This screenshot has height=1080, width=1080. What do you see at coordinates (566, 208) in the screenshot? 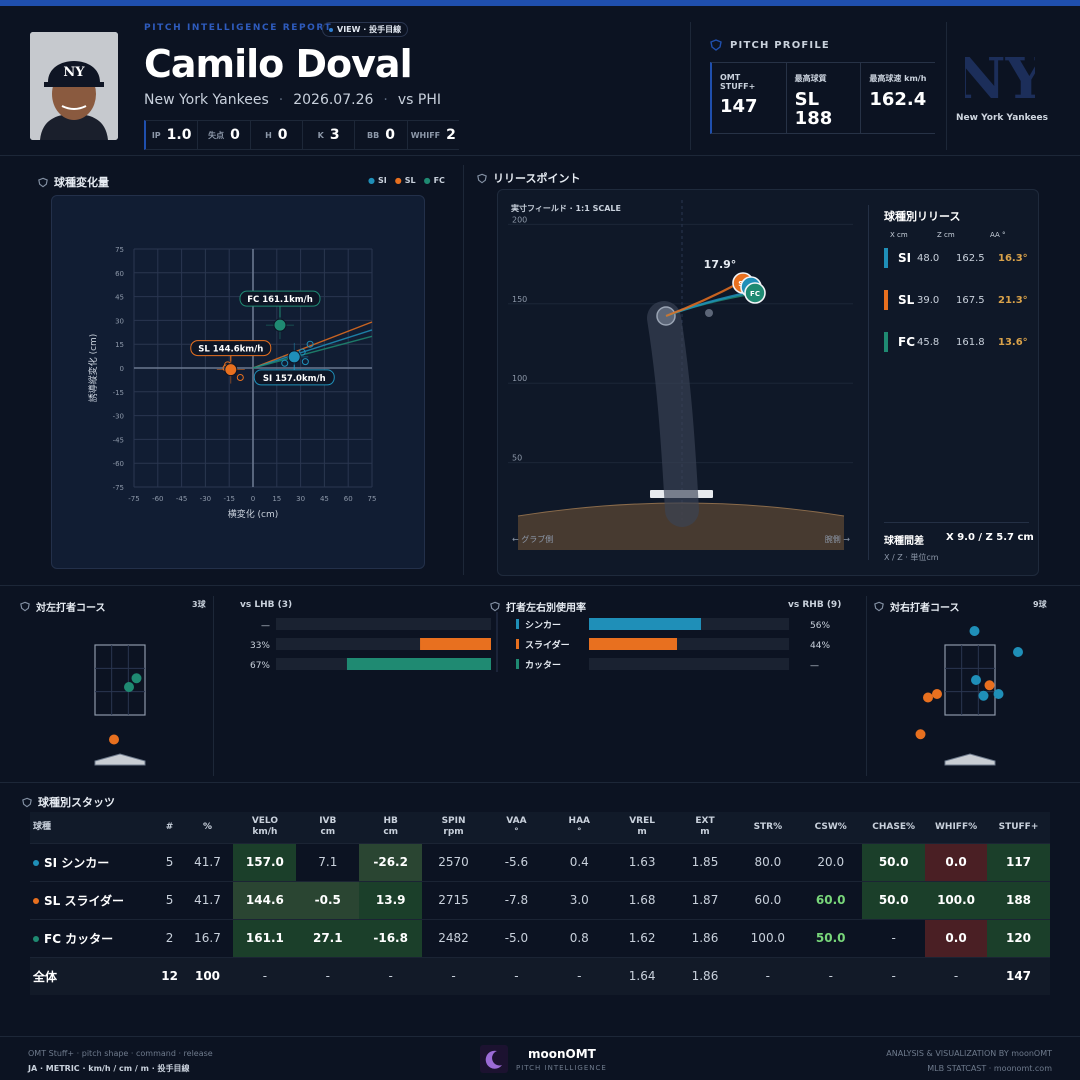
I see `field-scale-label: 実寸フィールド · 1:1 SCALE` at bounding box center [566, 208].